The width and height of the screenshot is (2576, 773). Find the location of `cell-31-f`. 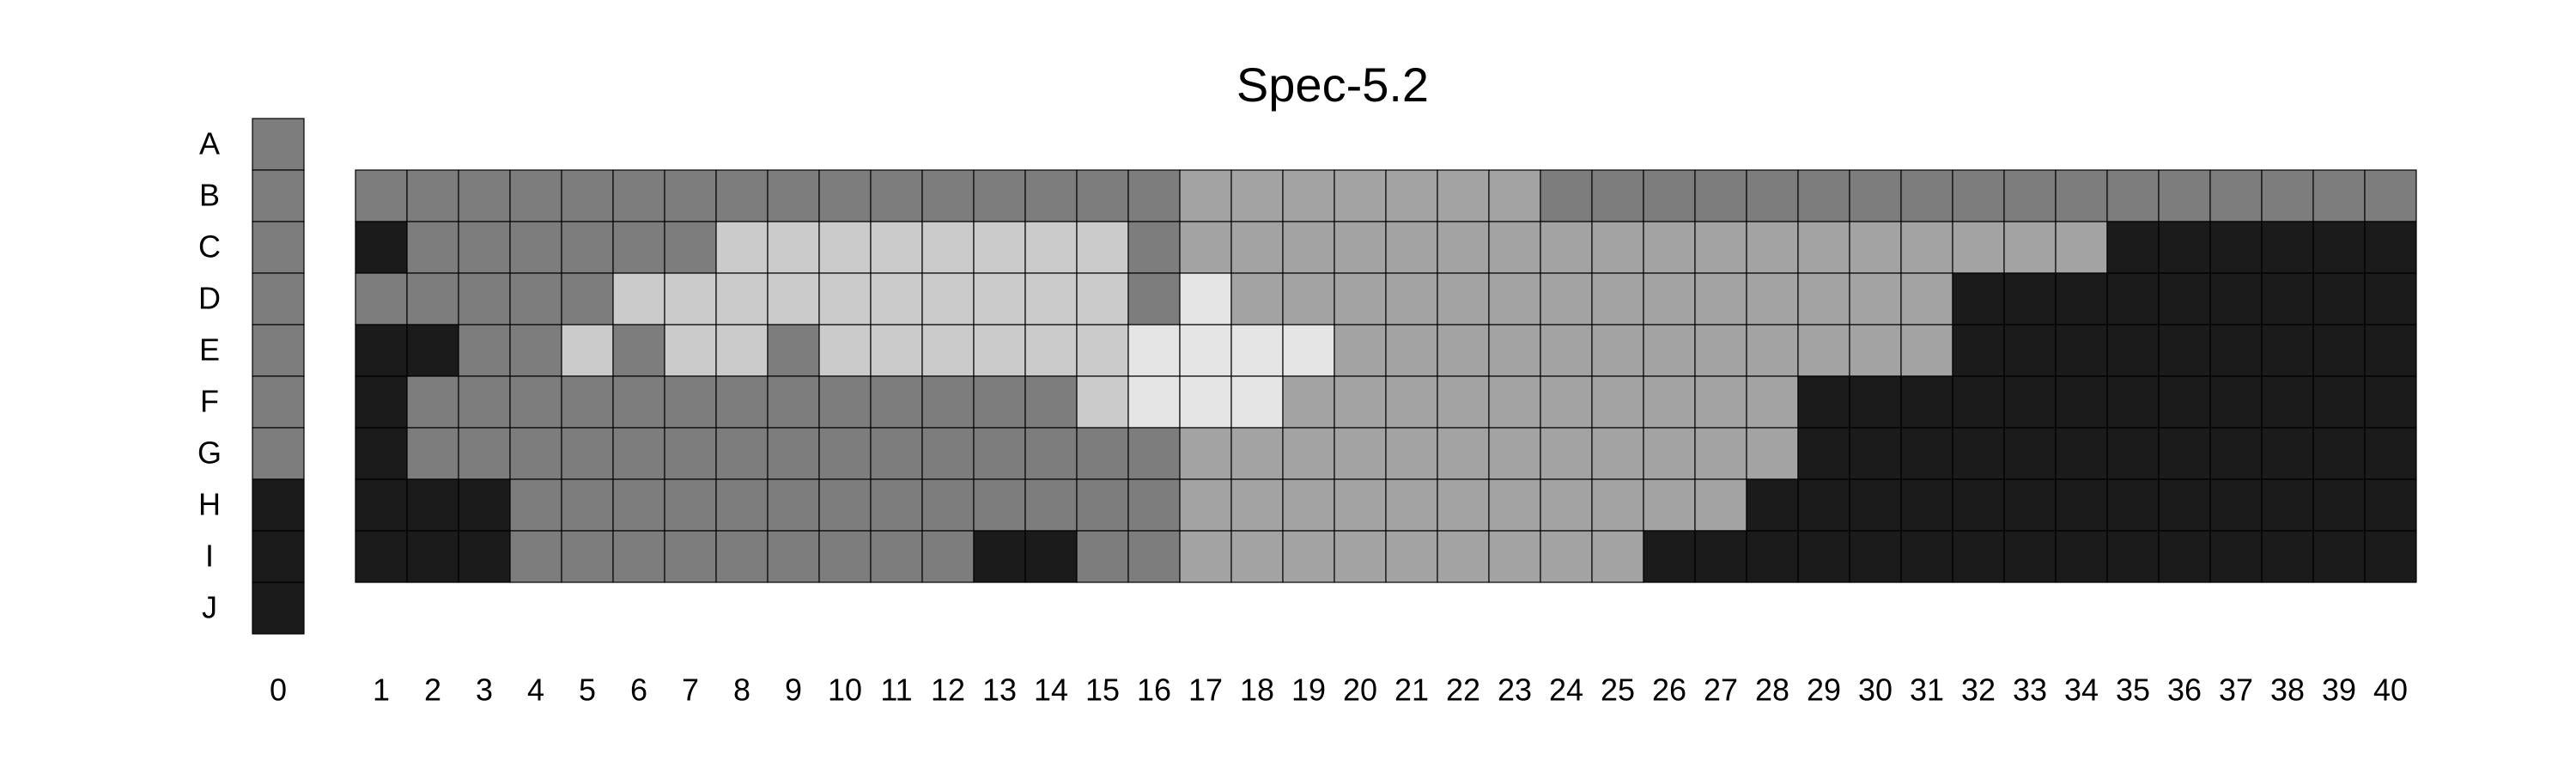

cell-31-f is located at coordinates (1926, 402).